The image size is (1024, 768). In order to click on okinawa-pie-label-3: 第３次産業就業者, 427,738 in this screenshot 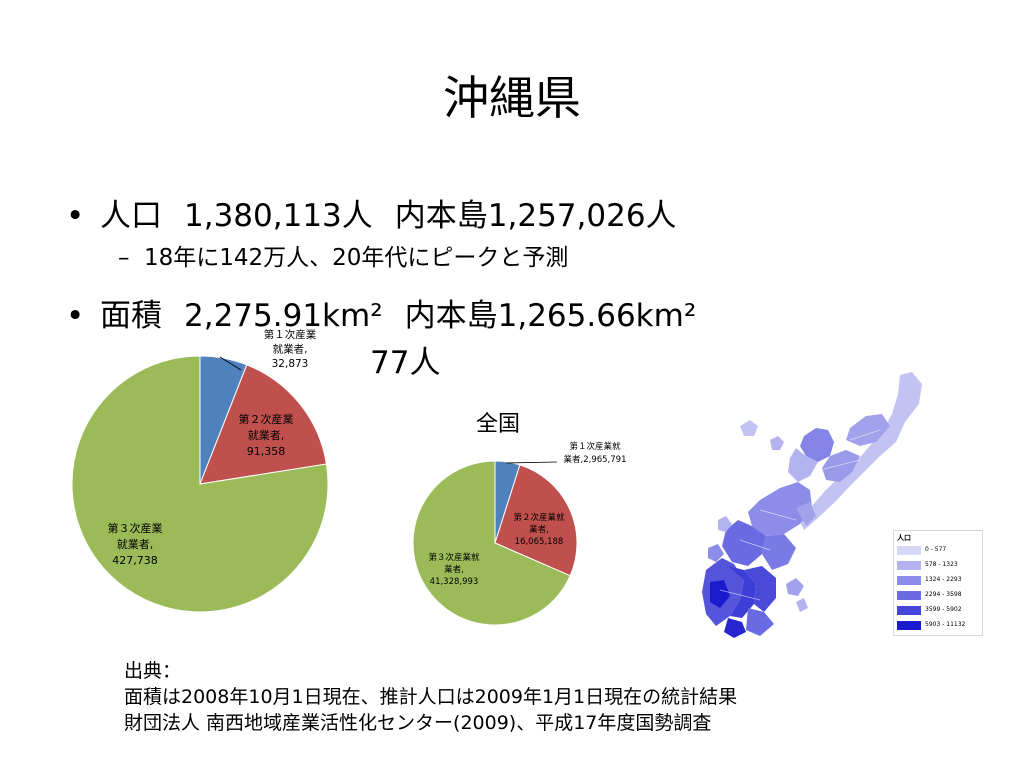, I will do `click(135, 544)`.